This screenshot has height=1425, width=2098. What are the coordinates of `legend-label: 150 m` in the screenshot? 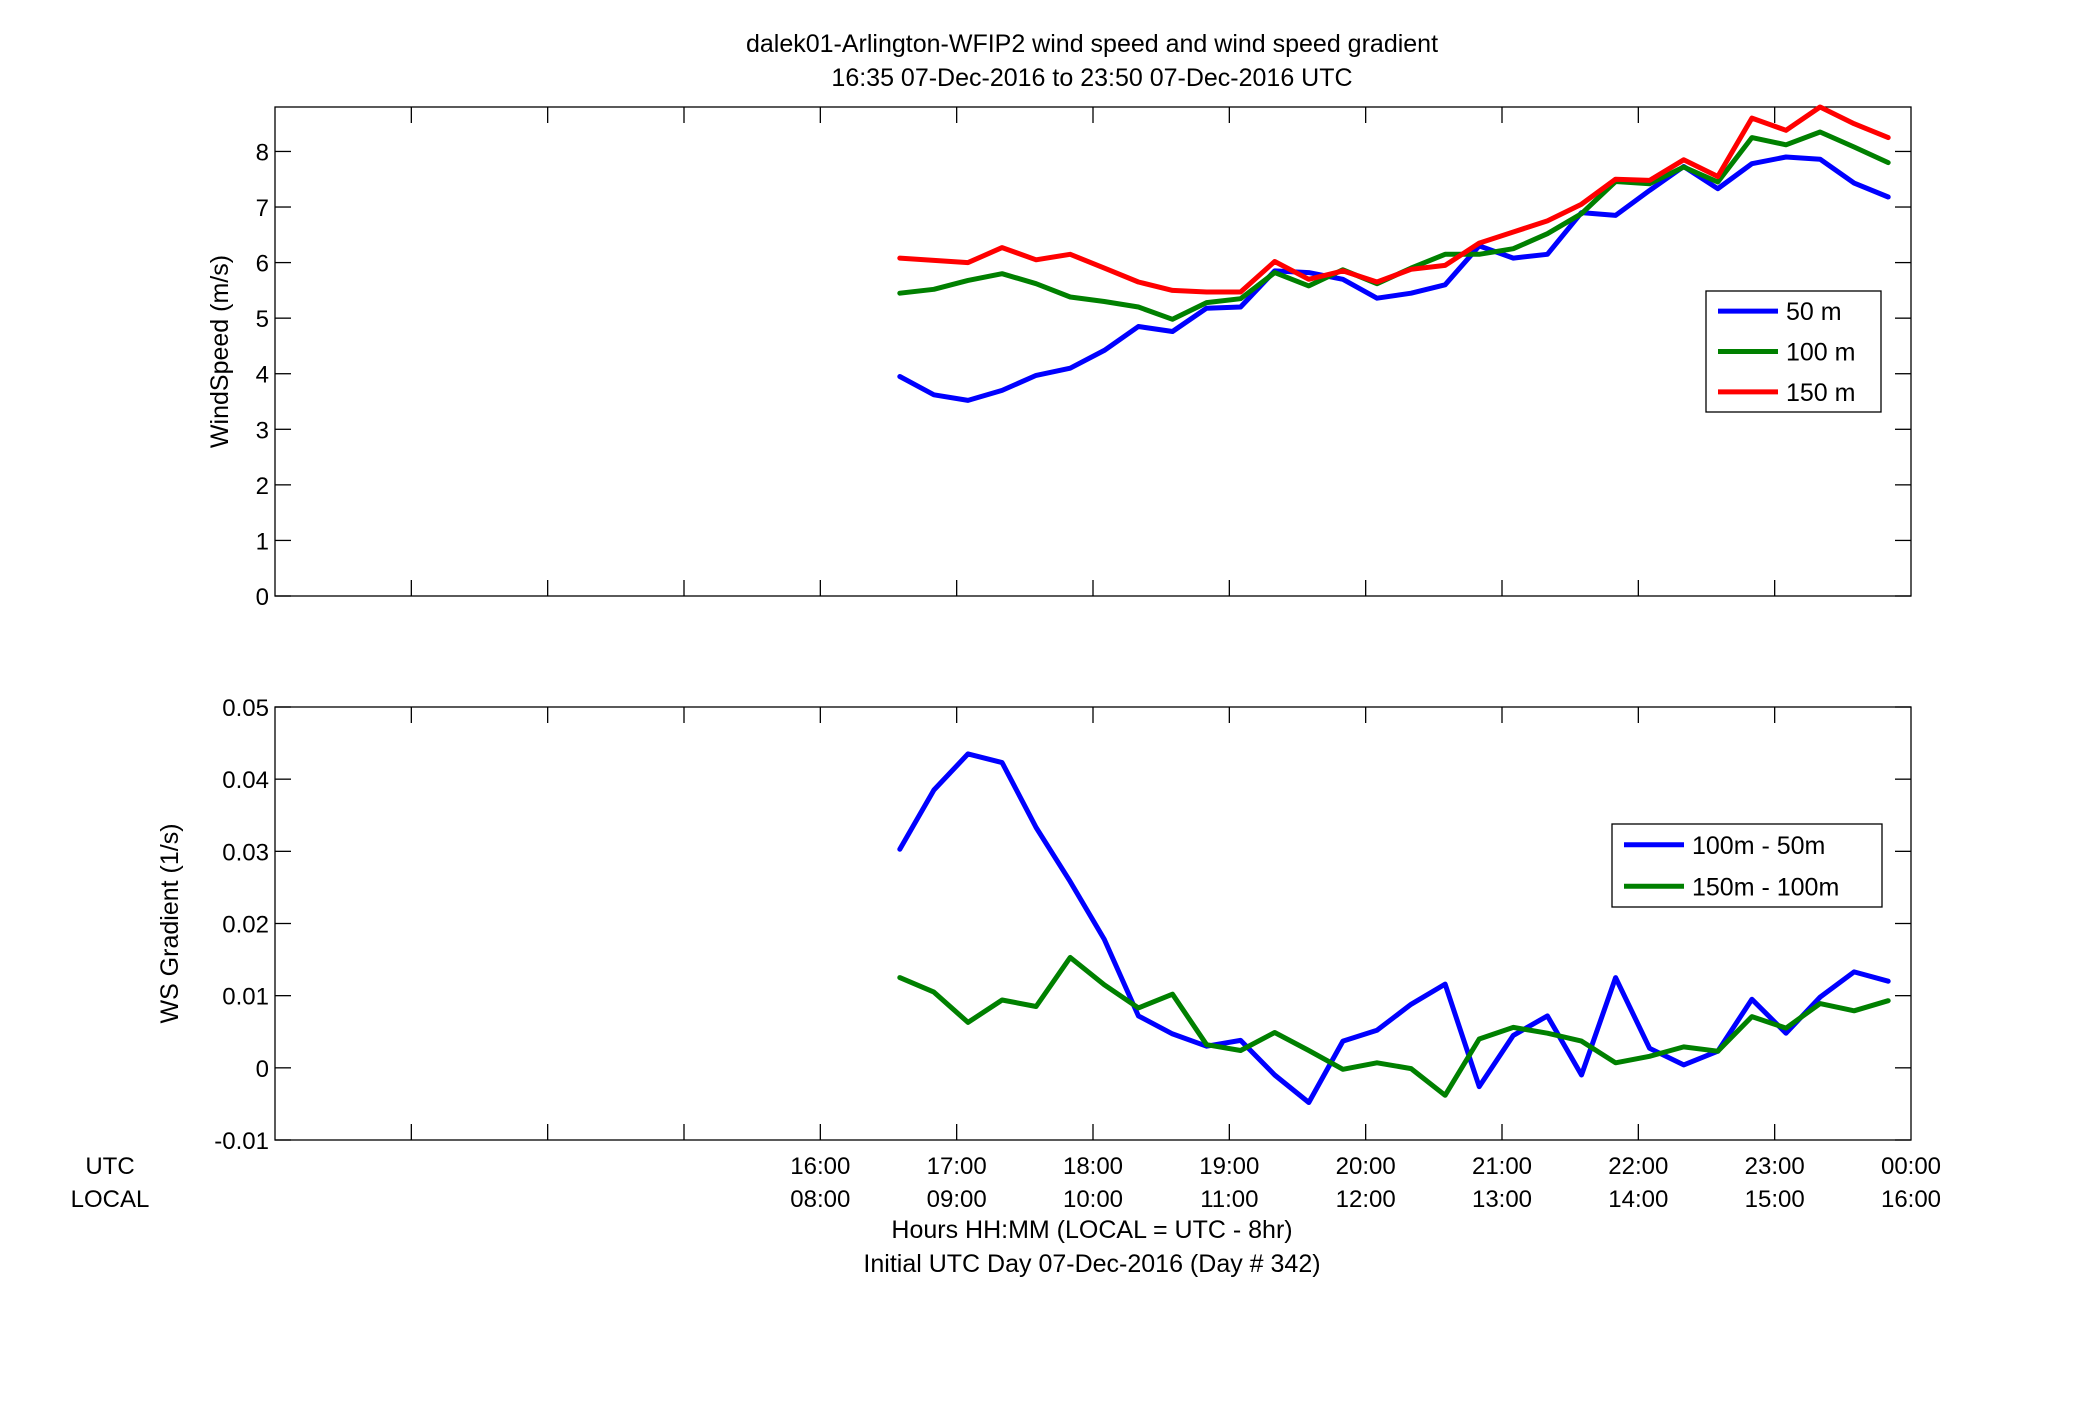 It's located at (1820, 393).